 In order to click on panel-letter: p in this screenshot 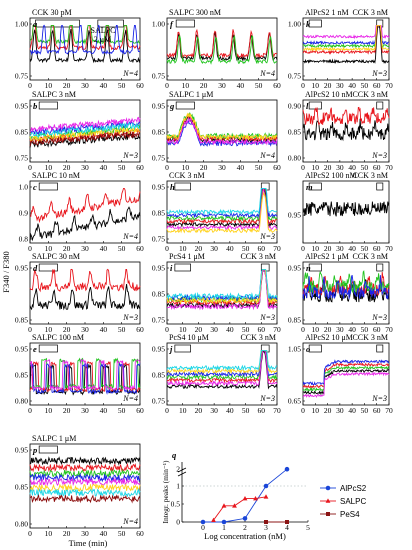, I will do `click(34, 450)`.